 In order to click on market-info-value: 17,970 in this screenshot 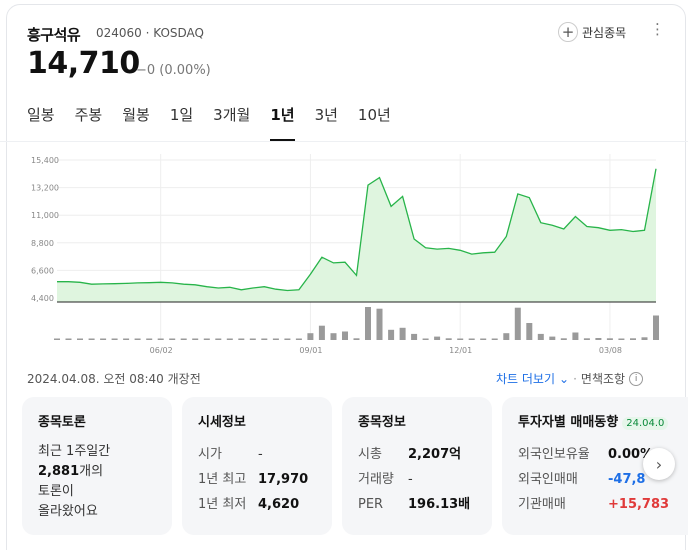, I will do `click(283, 479)`.